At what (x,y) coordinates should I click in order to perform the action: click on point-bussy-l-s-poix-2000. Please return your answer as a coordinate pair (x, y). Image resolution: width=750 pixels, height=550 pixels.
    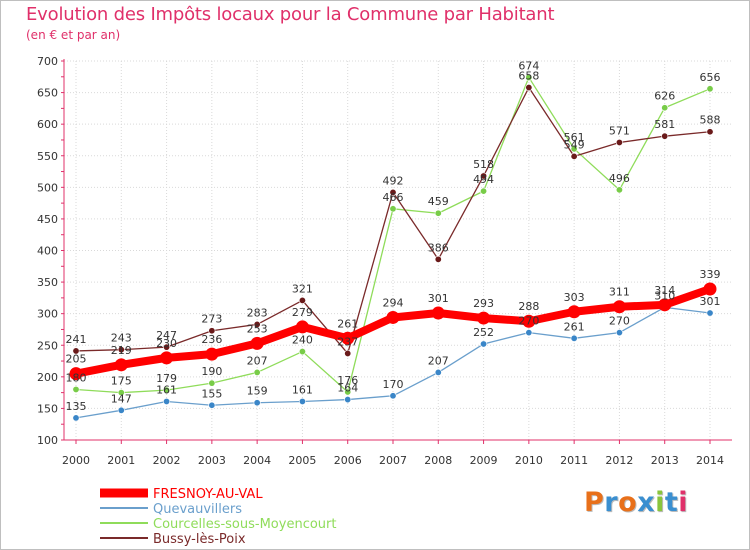
    Looking at the image, I should click on (76, 351).